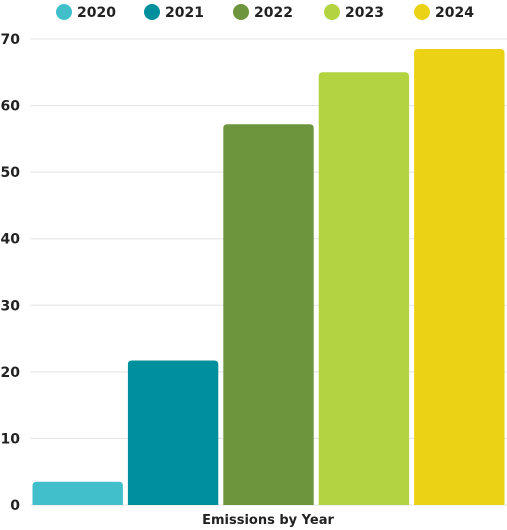  Describe the element at coordinates (11, 107) in the screenshot. I see `y-tick-label: 60` at that location.